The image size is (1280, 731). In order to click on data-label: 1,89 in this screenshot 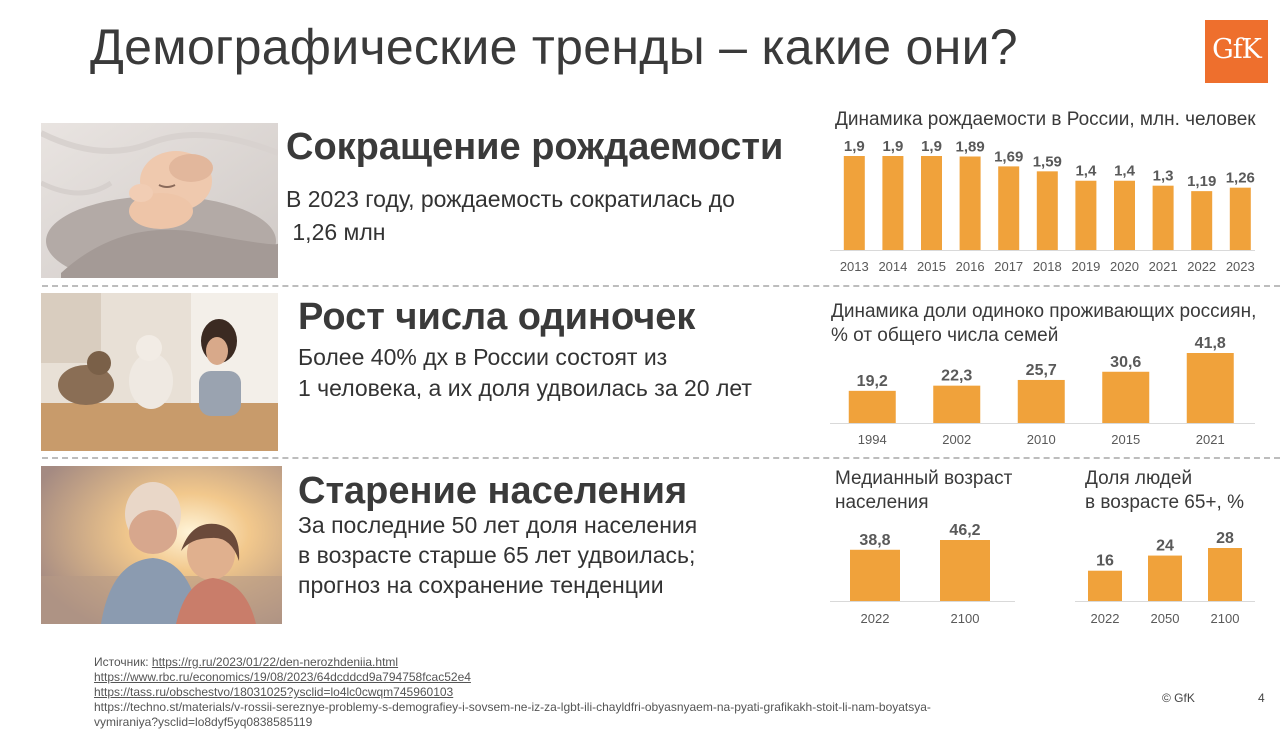, I will do `click(969, 146)`.